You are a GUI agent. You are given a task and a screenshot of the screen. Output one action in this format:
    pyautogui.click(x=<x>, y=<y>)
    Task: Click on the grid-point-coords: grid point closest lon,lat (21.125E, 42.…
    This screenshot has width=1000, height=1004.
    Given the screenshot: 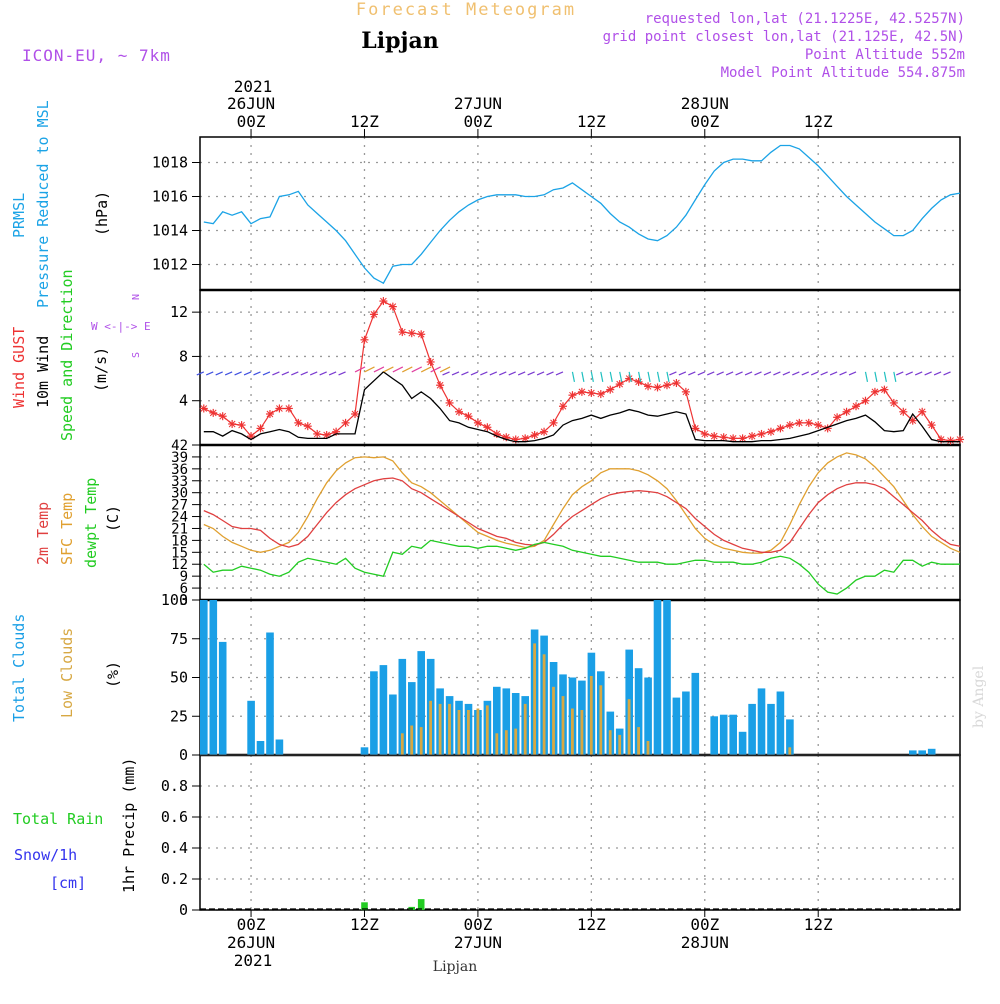 What is the action you would take?
    pyautogui.click(x=784, y=37)
    